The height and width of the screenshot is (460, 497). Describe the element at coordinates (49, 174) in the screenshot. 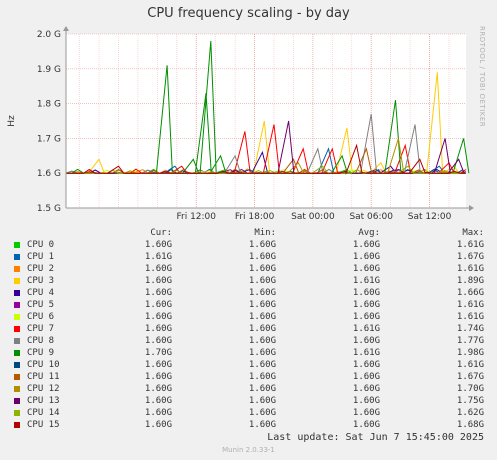

I see `y-tick-label: 1.6 G` at that location.